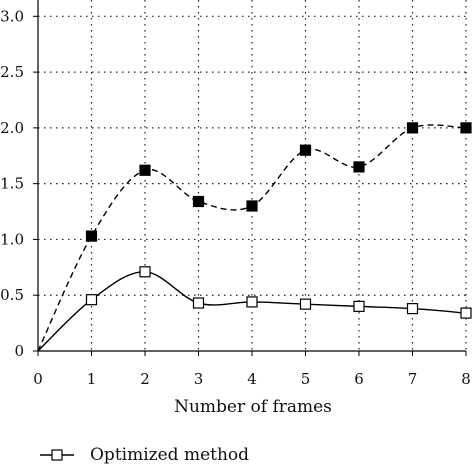  What do you see at coordinates (38, 379) in the screenshot?
I see `x-tick-label: 0` at bounding box center [38, 379].